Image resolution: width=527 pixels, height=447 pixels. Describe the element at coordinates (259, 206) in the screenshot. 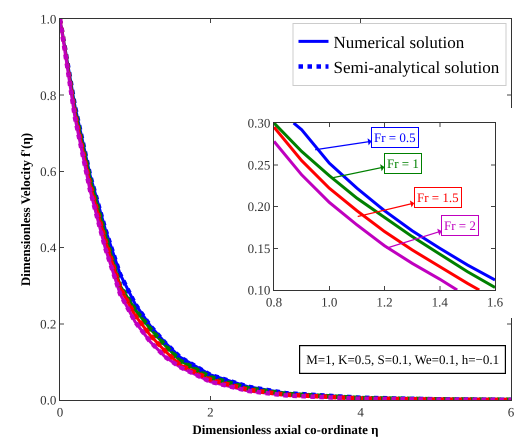

I see `y-tick-label: 0.20` at that location.